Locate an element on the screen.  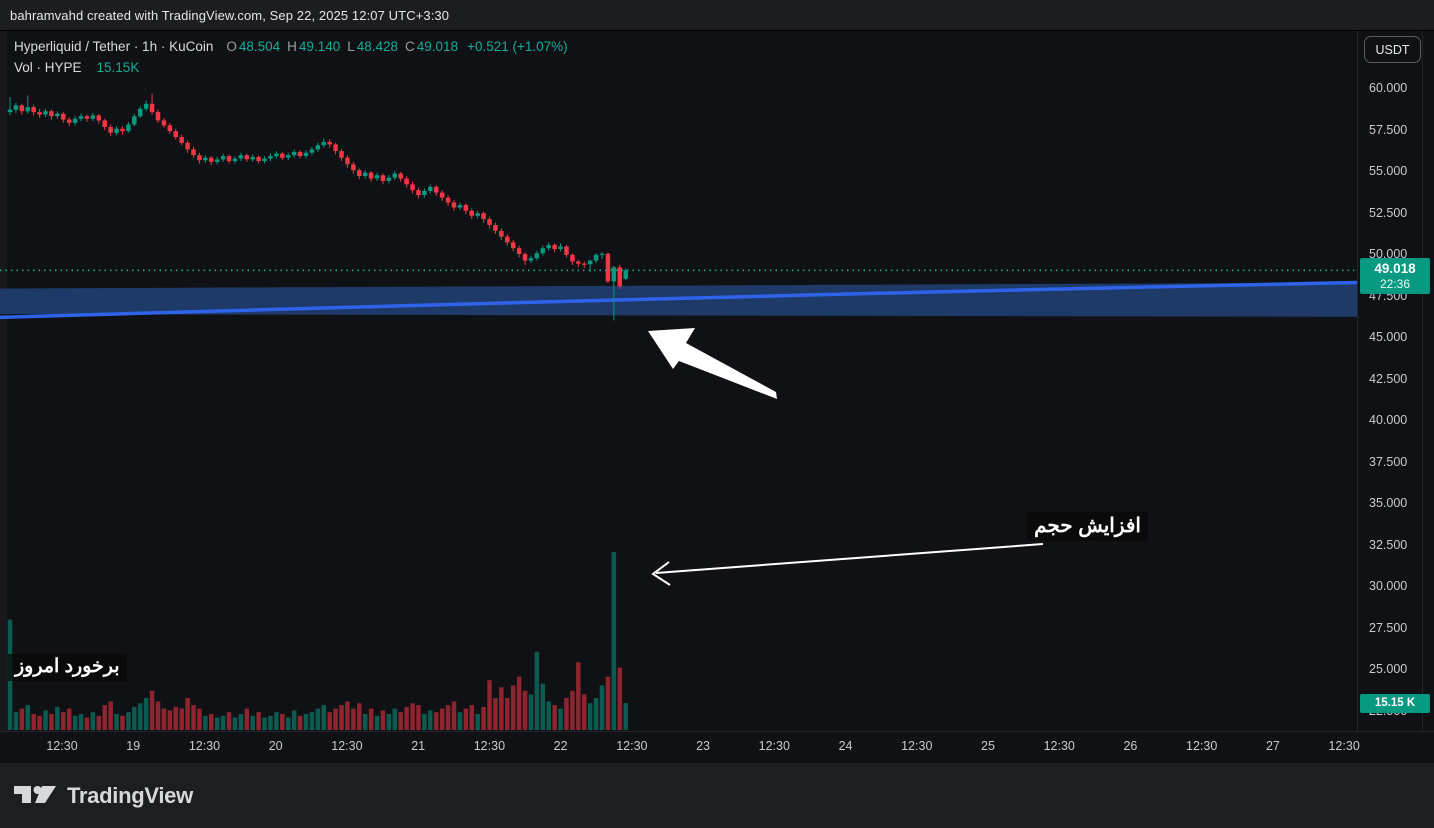
time-tick-label: 21 is located at coordinates (418, 746).